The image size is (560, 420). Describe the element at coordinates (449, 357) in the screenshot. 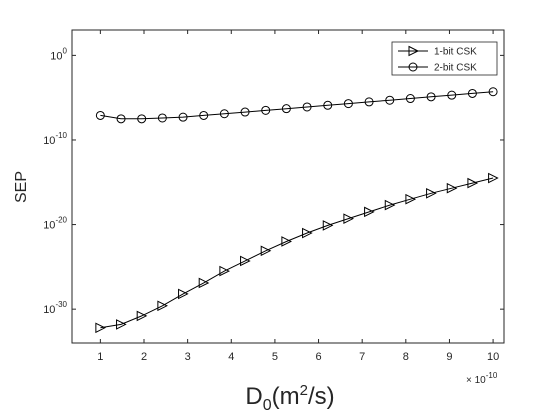

I see `x-tick-label: 9` at that location.